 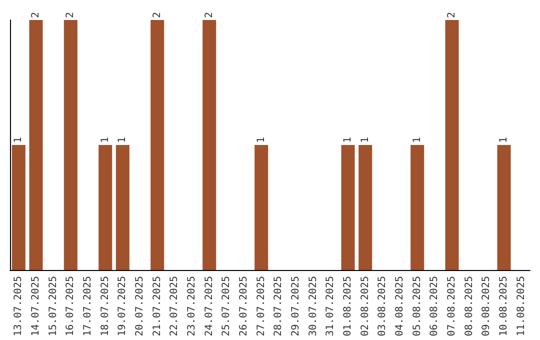 I want to click on x-tick-label: 11.08.2025, so click(x=521, y=306).